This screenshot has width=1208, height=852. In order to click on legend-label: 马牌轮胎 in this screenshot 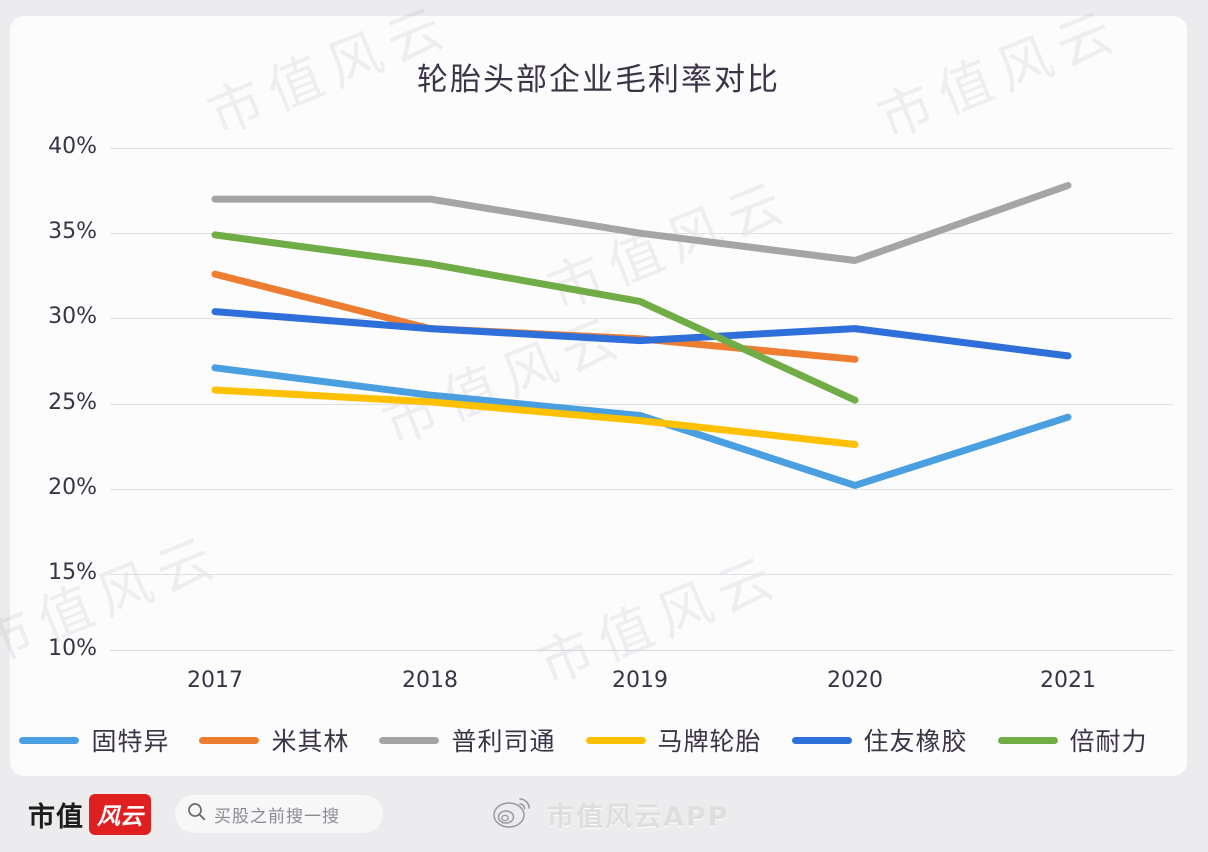, I will do `click(709, 741)`.